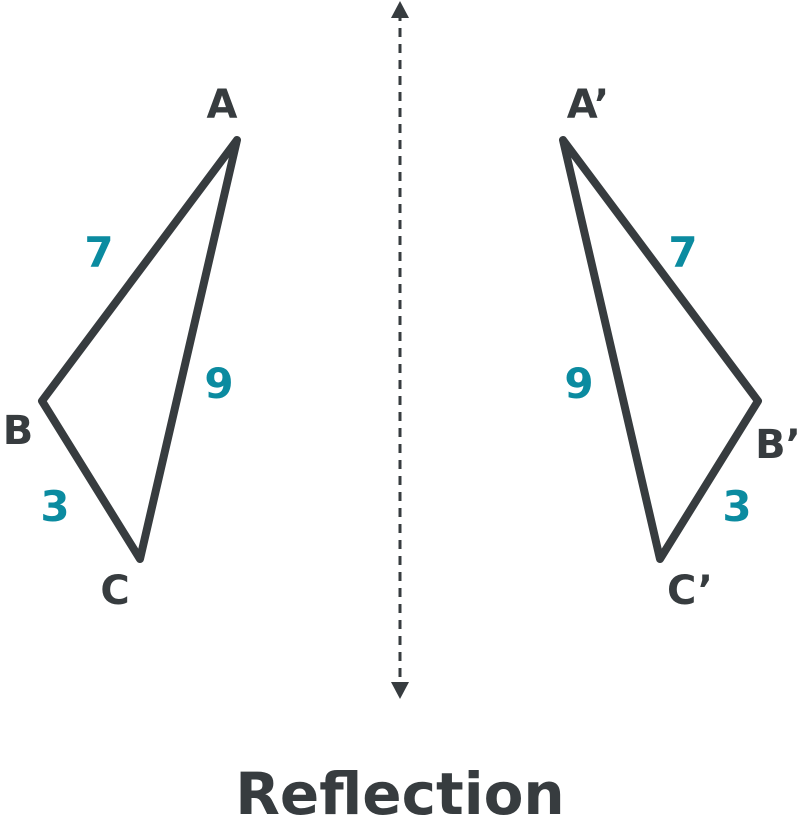  What do you see at coordinates (54, 506) in the screenshot?
I see `side-label-bc: 3` at bounding box center [54, 506].